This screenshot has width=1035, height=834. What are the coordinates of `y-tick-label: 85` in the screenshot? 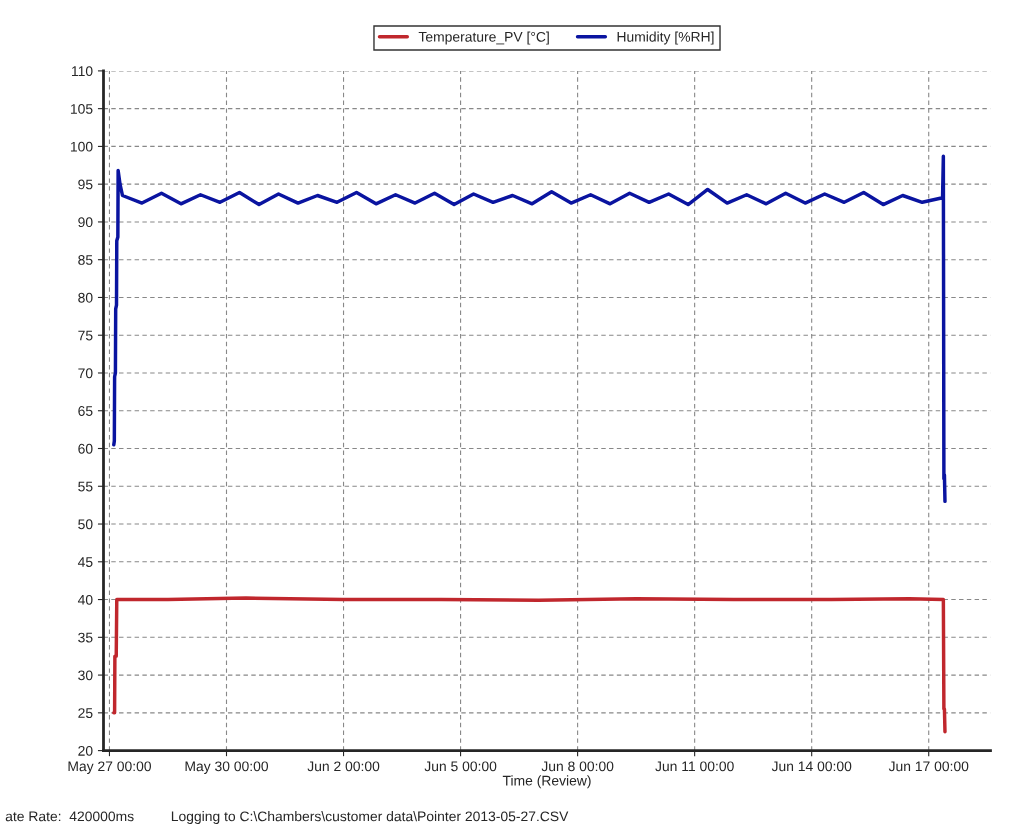 It's located at (85, 260).